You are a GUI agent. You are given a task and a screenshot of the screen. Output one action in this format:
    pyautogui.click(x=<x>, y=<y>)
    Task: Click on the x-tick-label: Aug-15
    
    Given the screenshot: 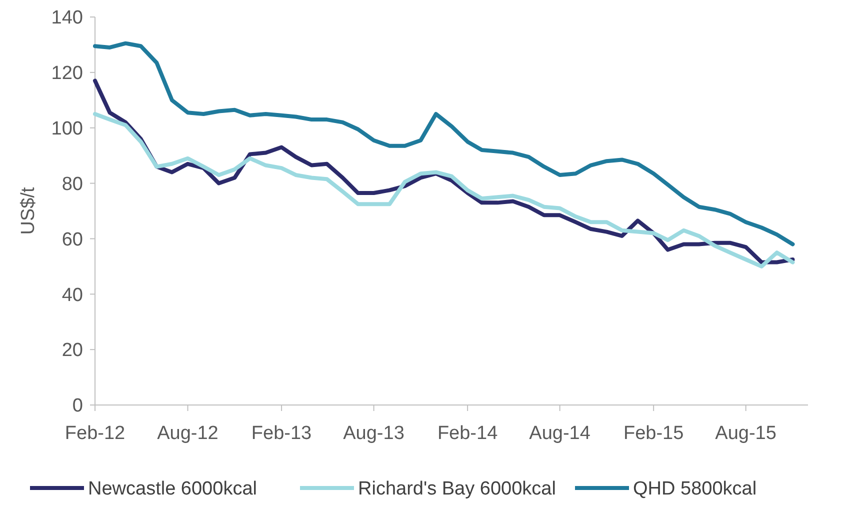 What is the action you would take?
    pyautogui.click(x=745, y=433)
    